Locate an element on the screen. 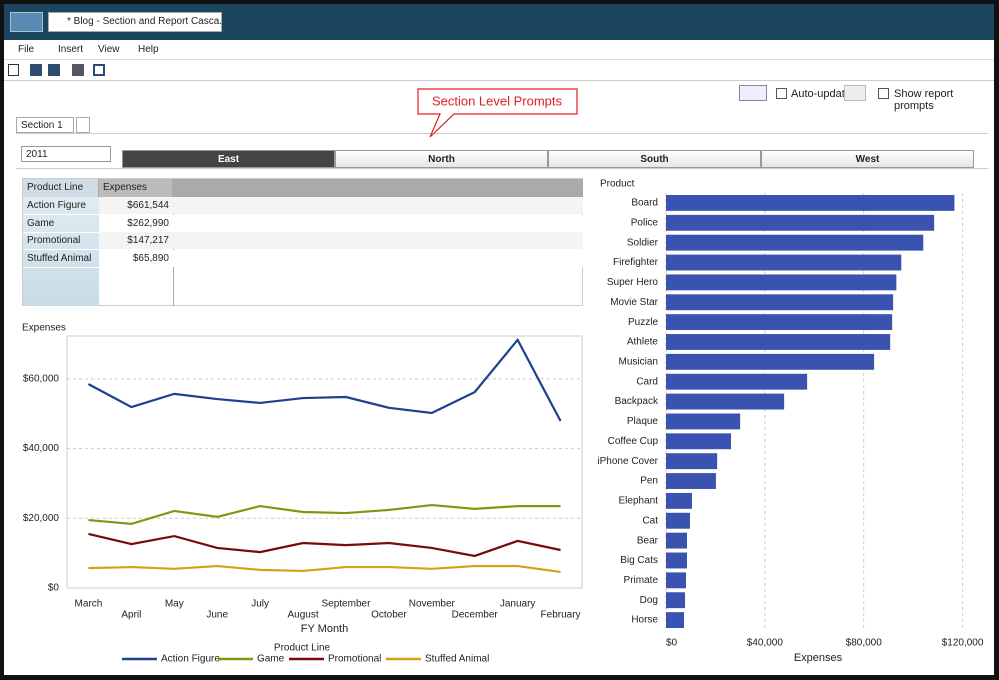 The image size is (999, 680). expense-cell: $147,217 is located at coordinates (148, 240).